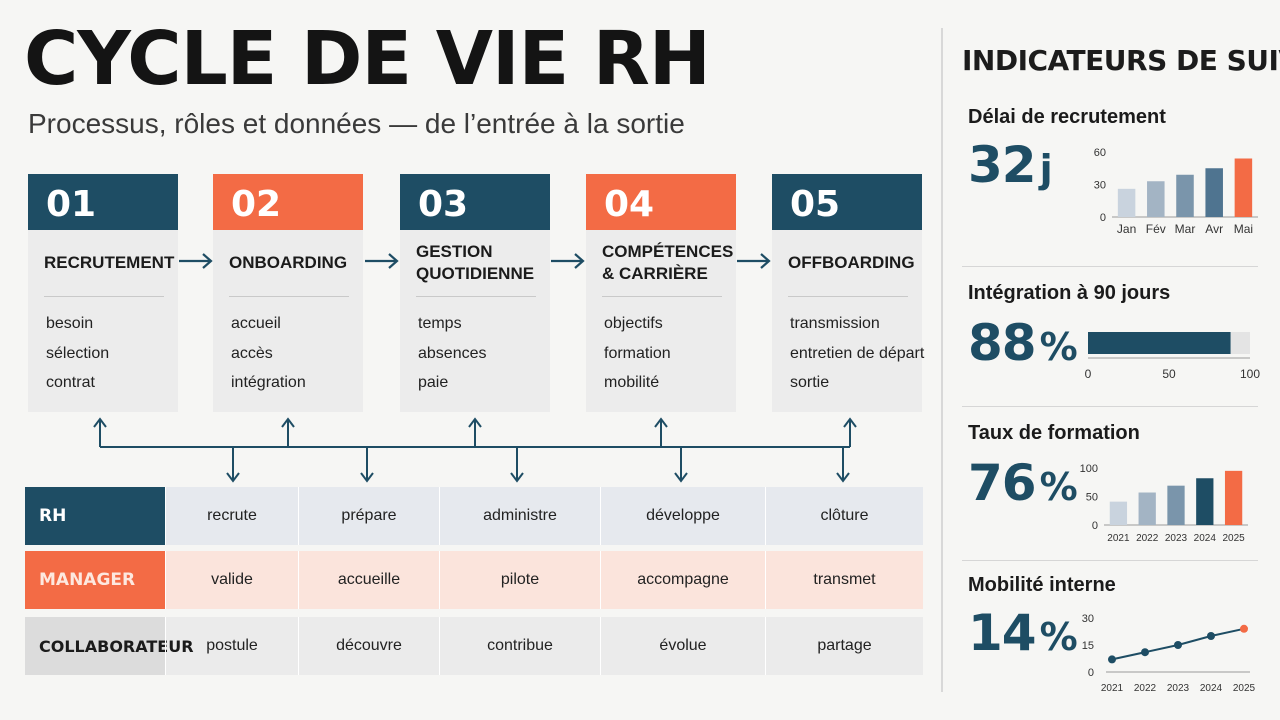  What do you see at coordinates (475, 202) in the screenshot?
I see `stage-number: 03` at bounding box center [475, 202].